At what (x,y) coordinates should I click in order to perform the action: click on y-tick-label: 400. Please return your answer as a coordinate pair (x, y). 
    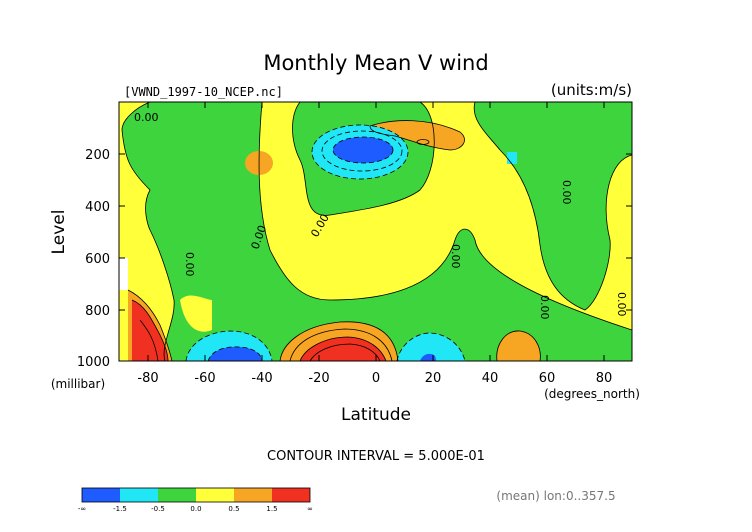
    Looking at the image, I should click on (97, 207).